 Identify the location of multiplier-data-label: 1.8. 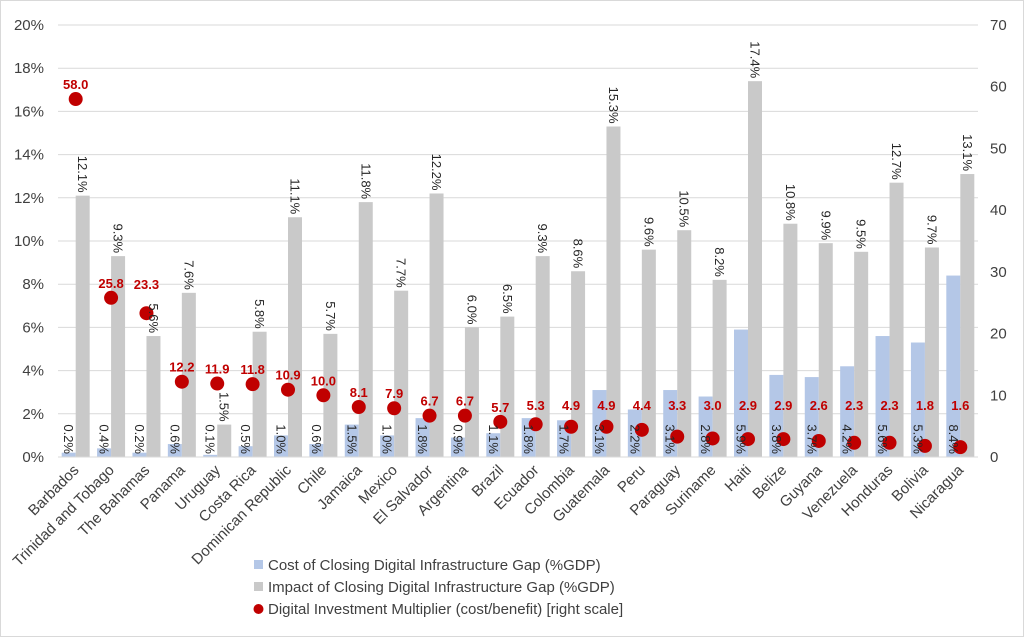
(925, 405).